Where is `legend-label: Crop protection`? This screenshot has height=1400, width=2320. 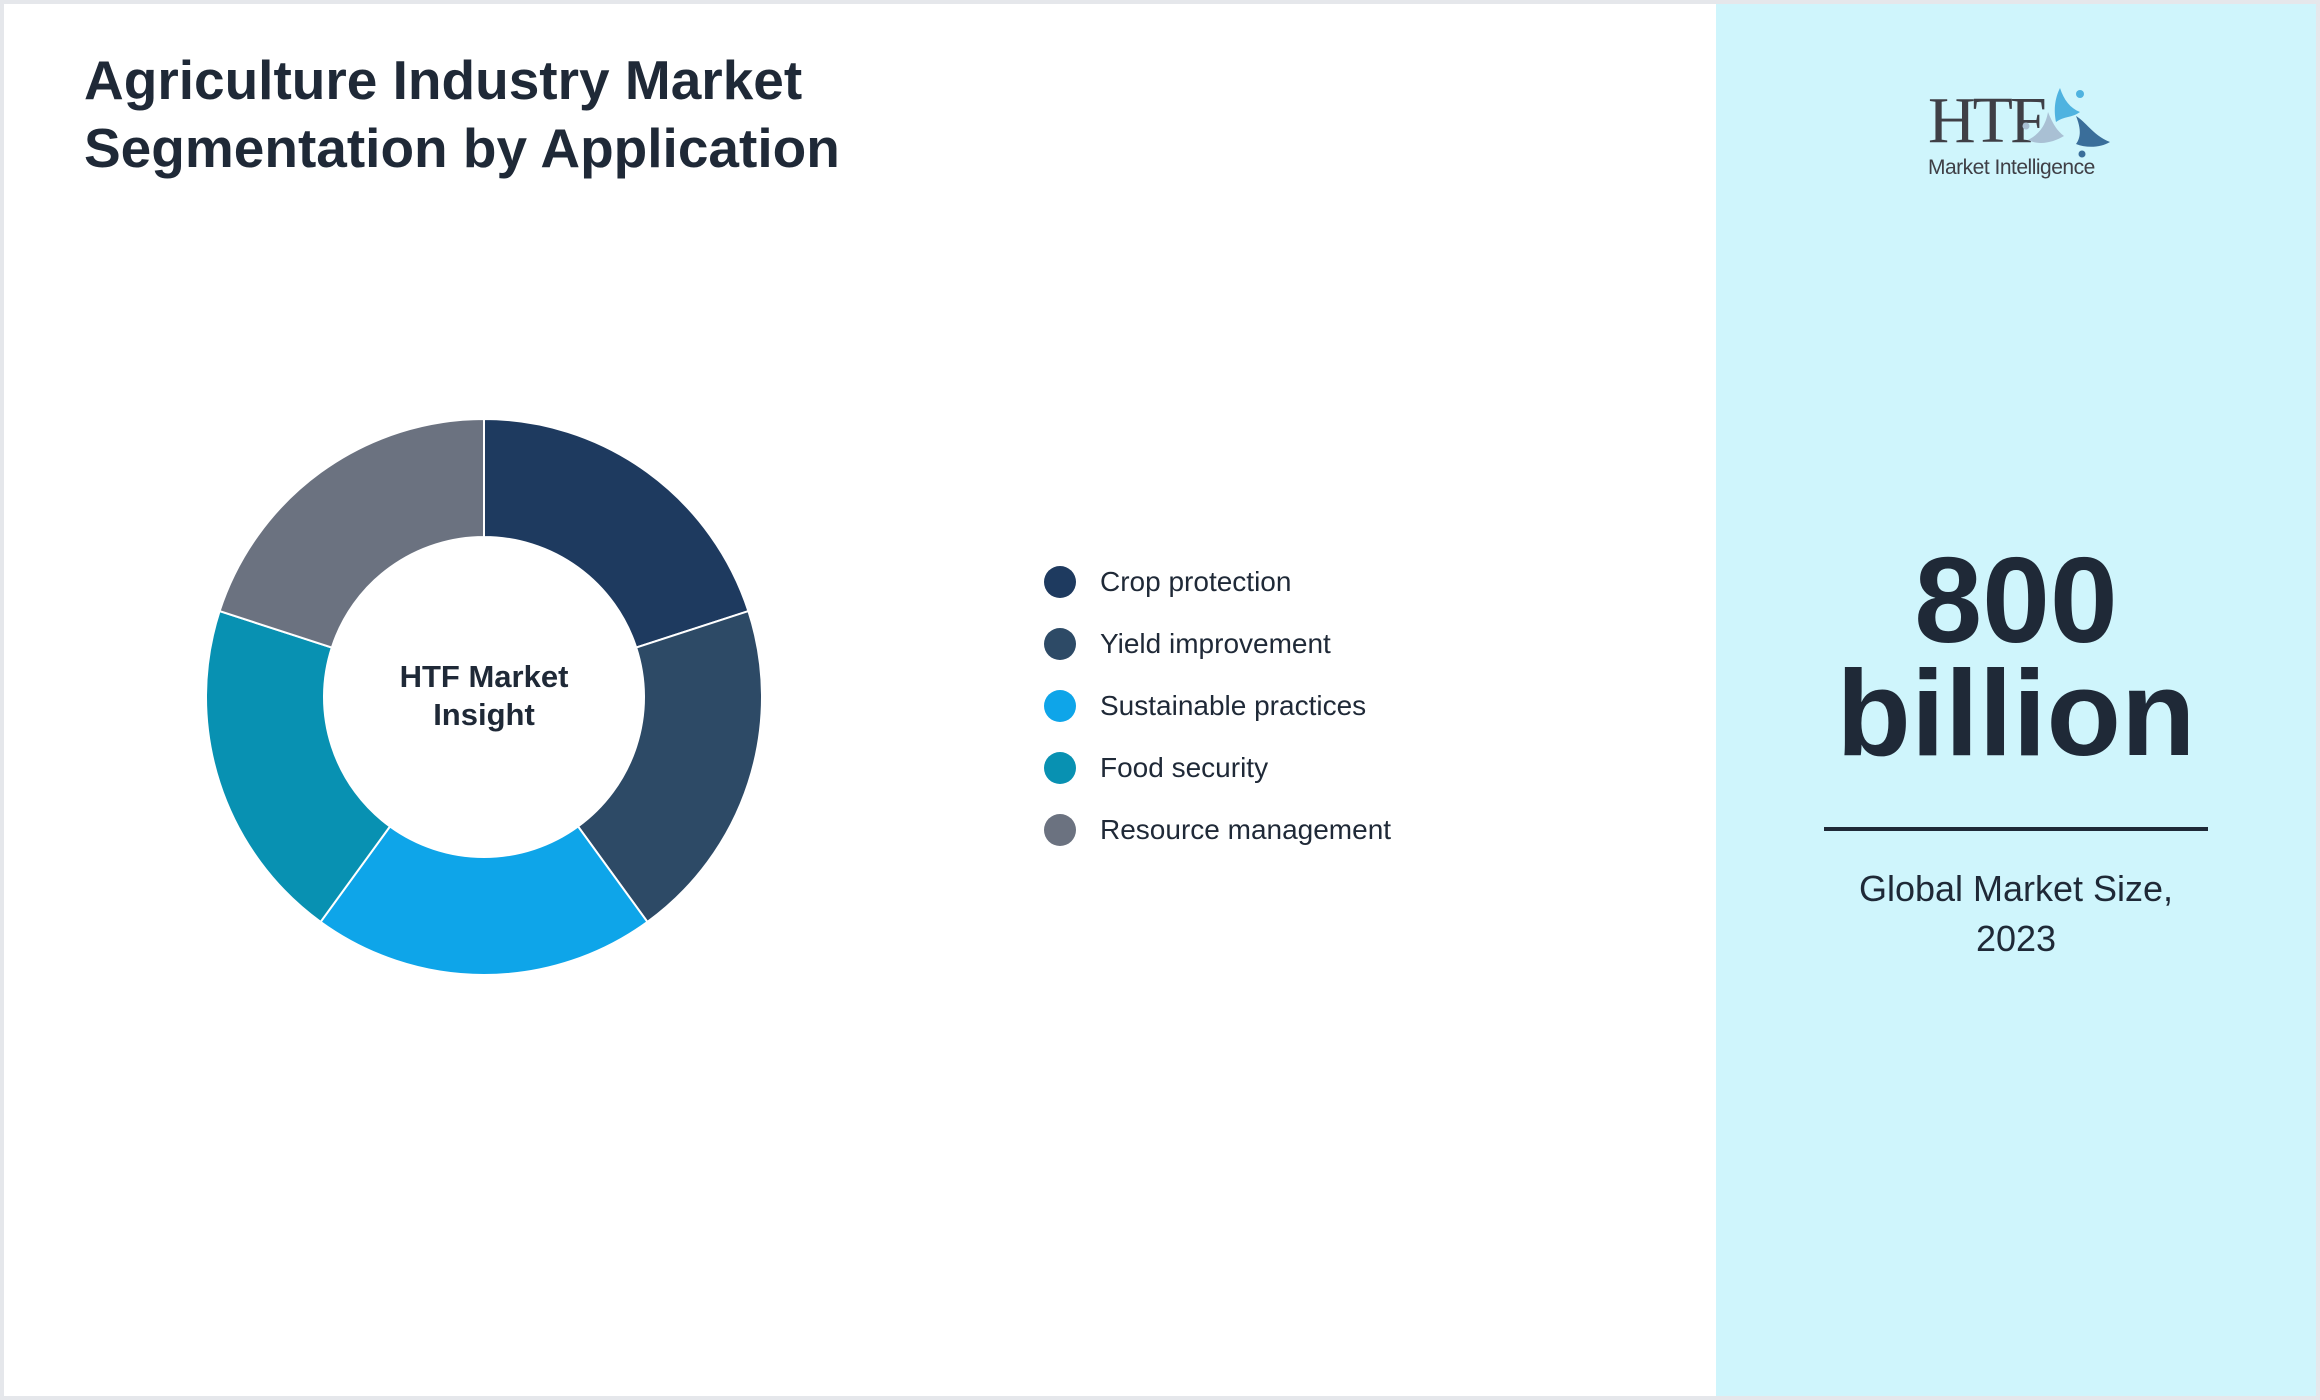
legend-label: Crop protection is located at coordinates (1196, 581).